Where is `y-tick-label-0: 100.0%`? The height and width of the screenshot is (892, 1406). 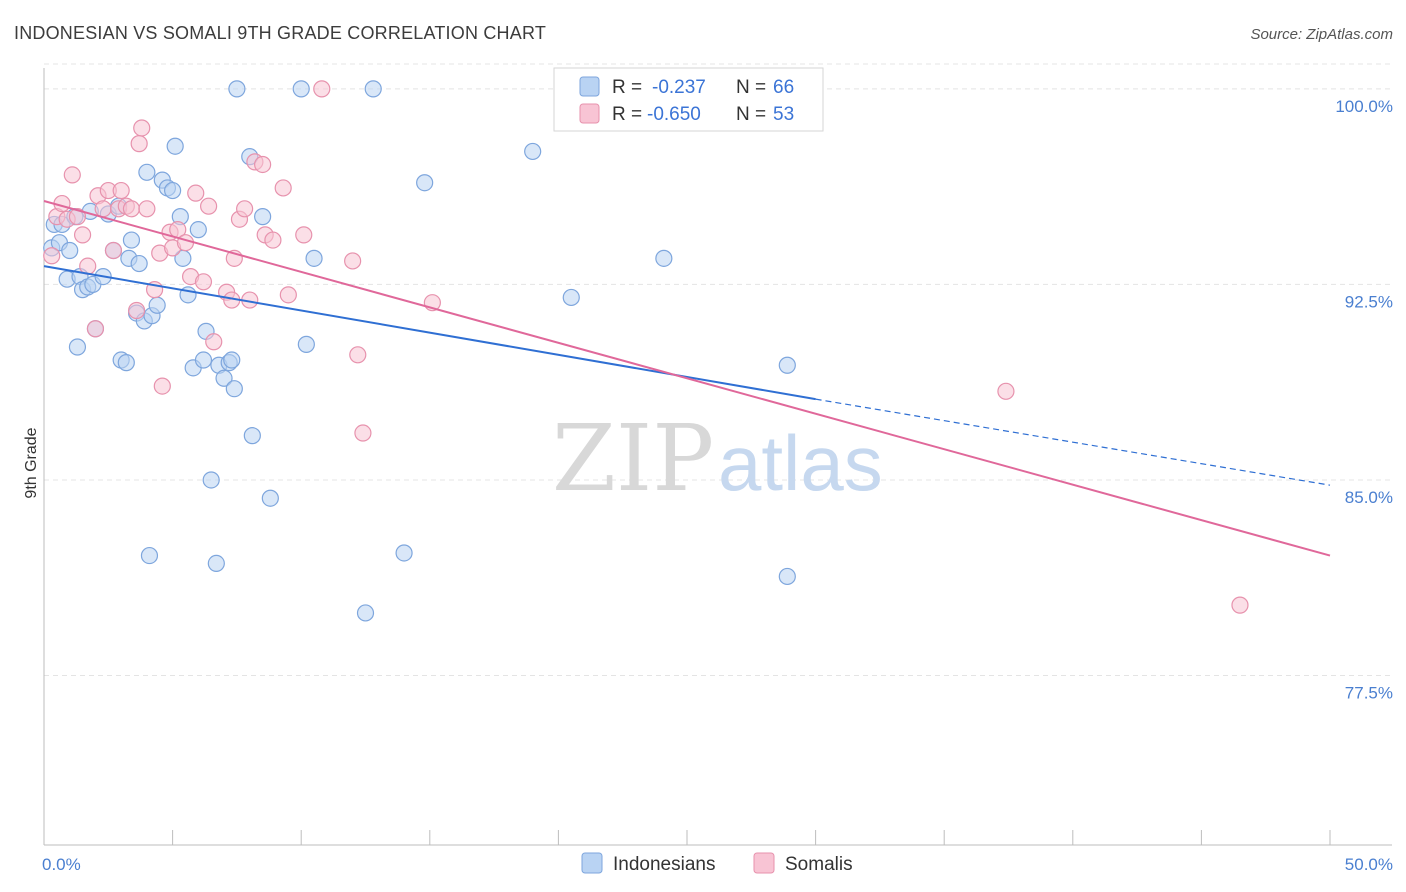 y-tick-label-0: 100.0% is located at coordinates (1364, 106).